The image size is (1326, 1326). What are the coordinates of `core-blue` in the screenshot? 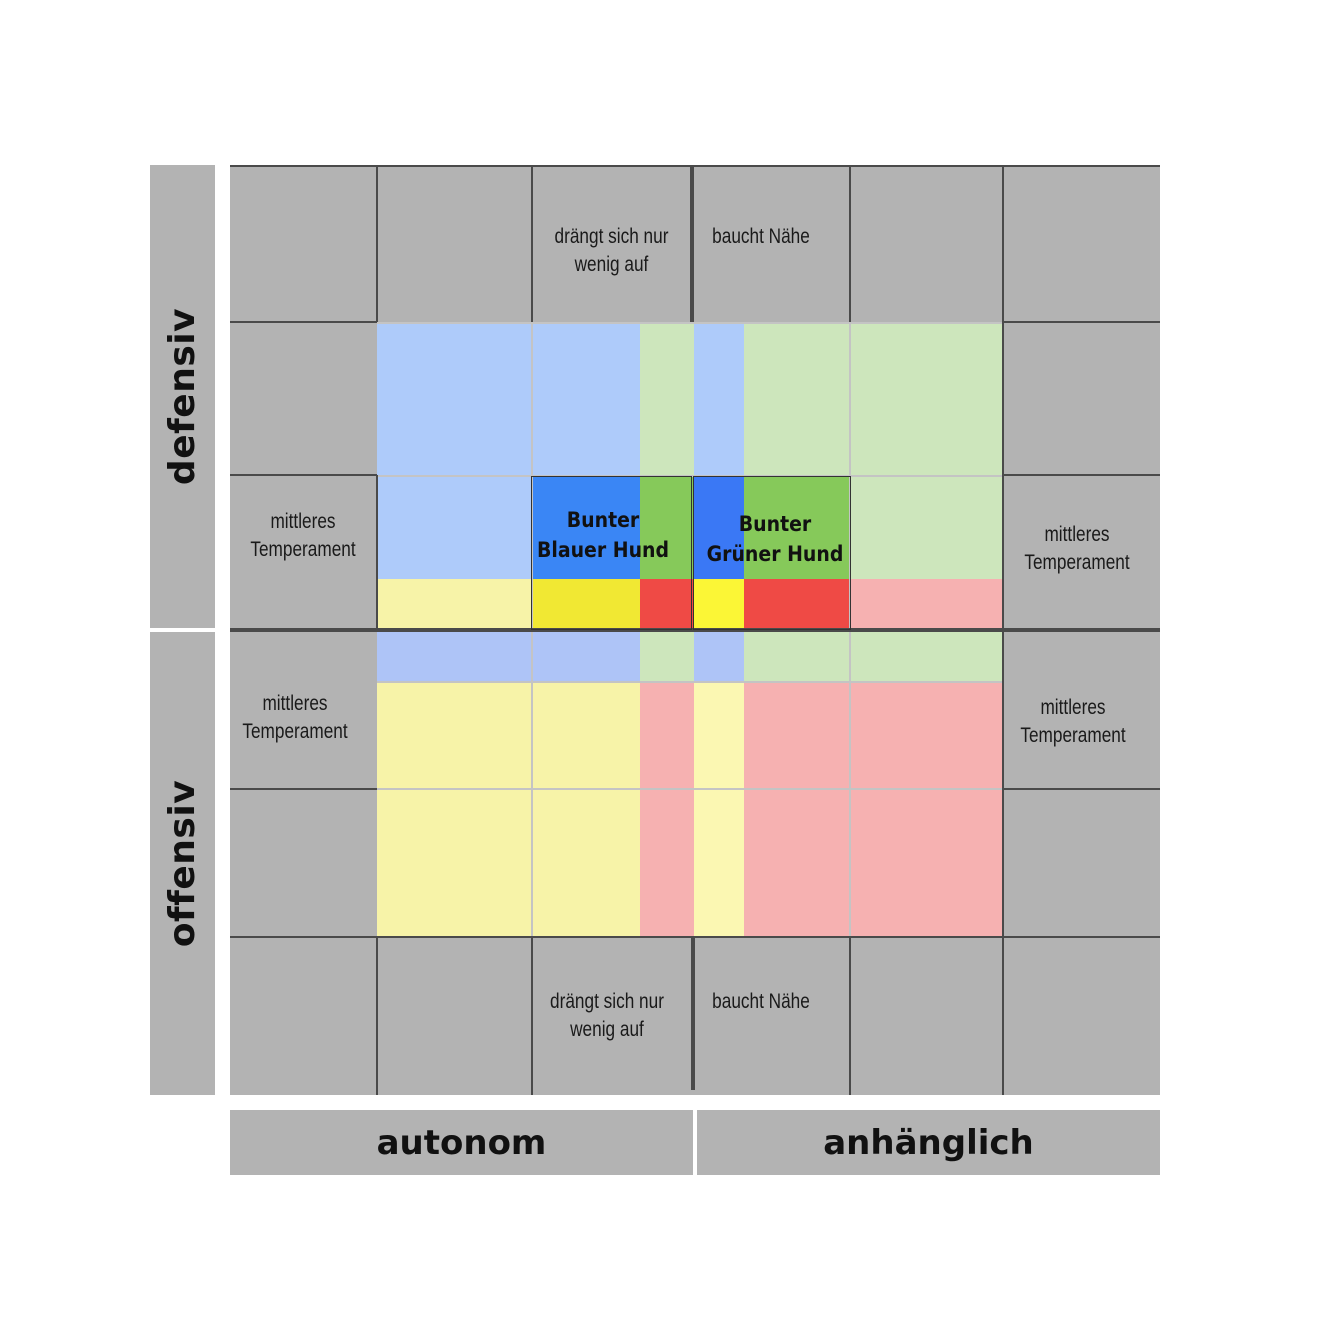 It's located at (586, 528).